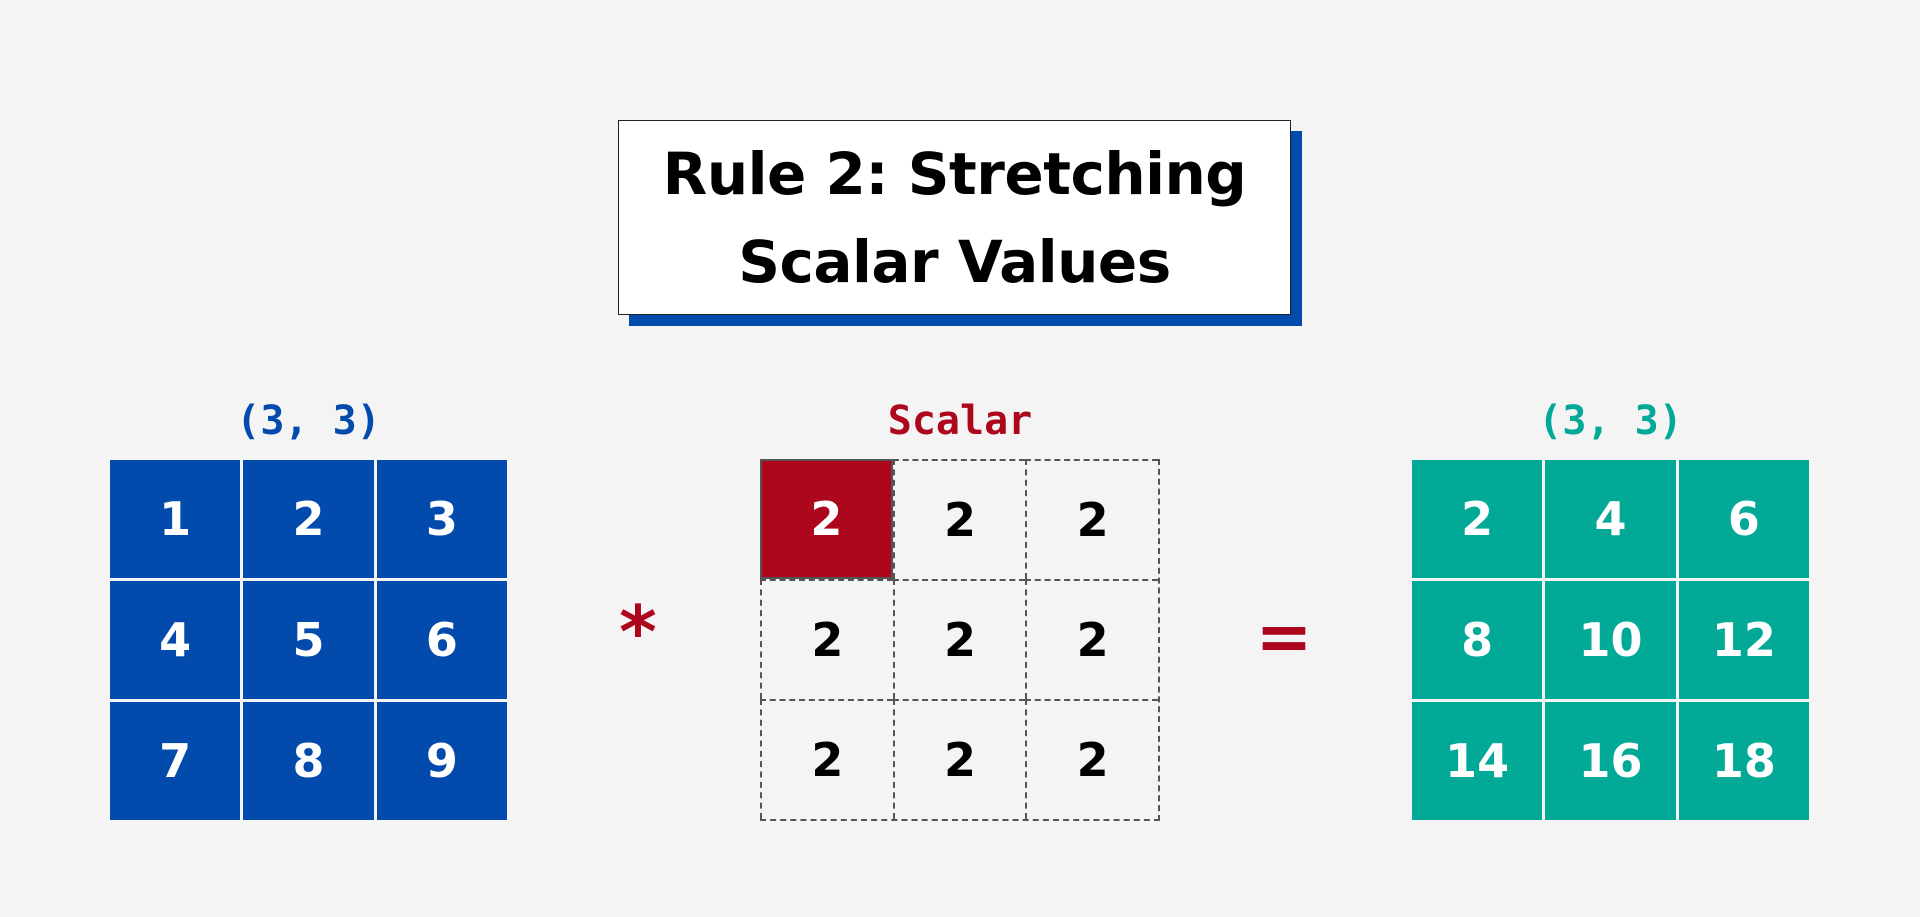  Describe the element at coordinates (954, 217) in the screenshot. I see `title-box: Rule 2: Stretching Scalar Values` at that location.